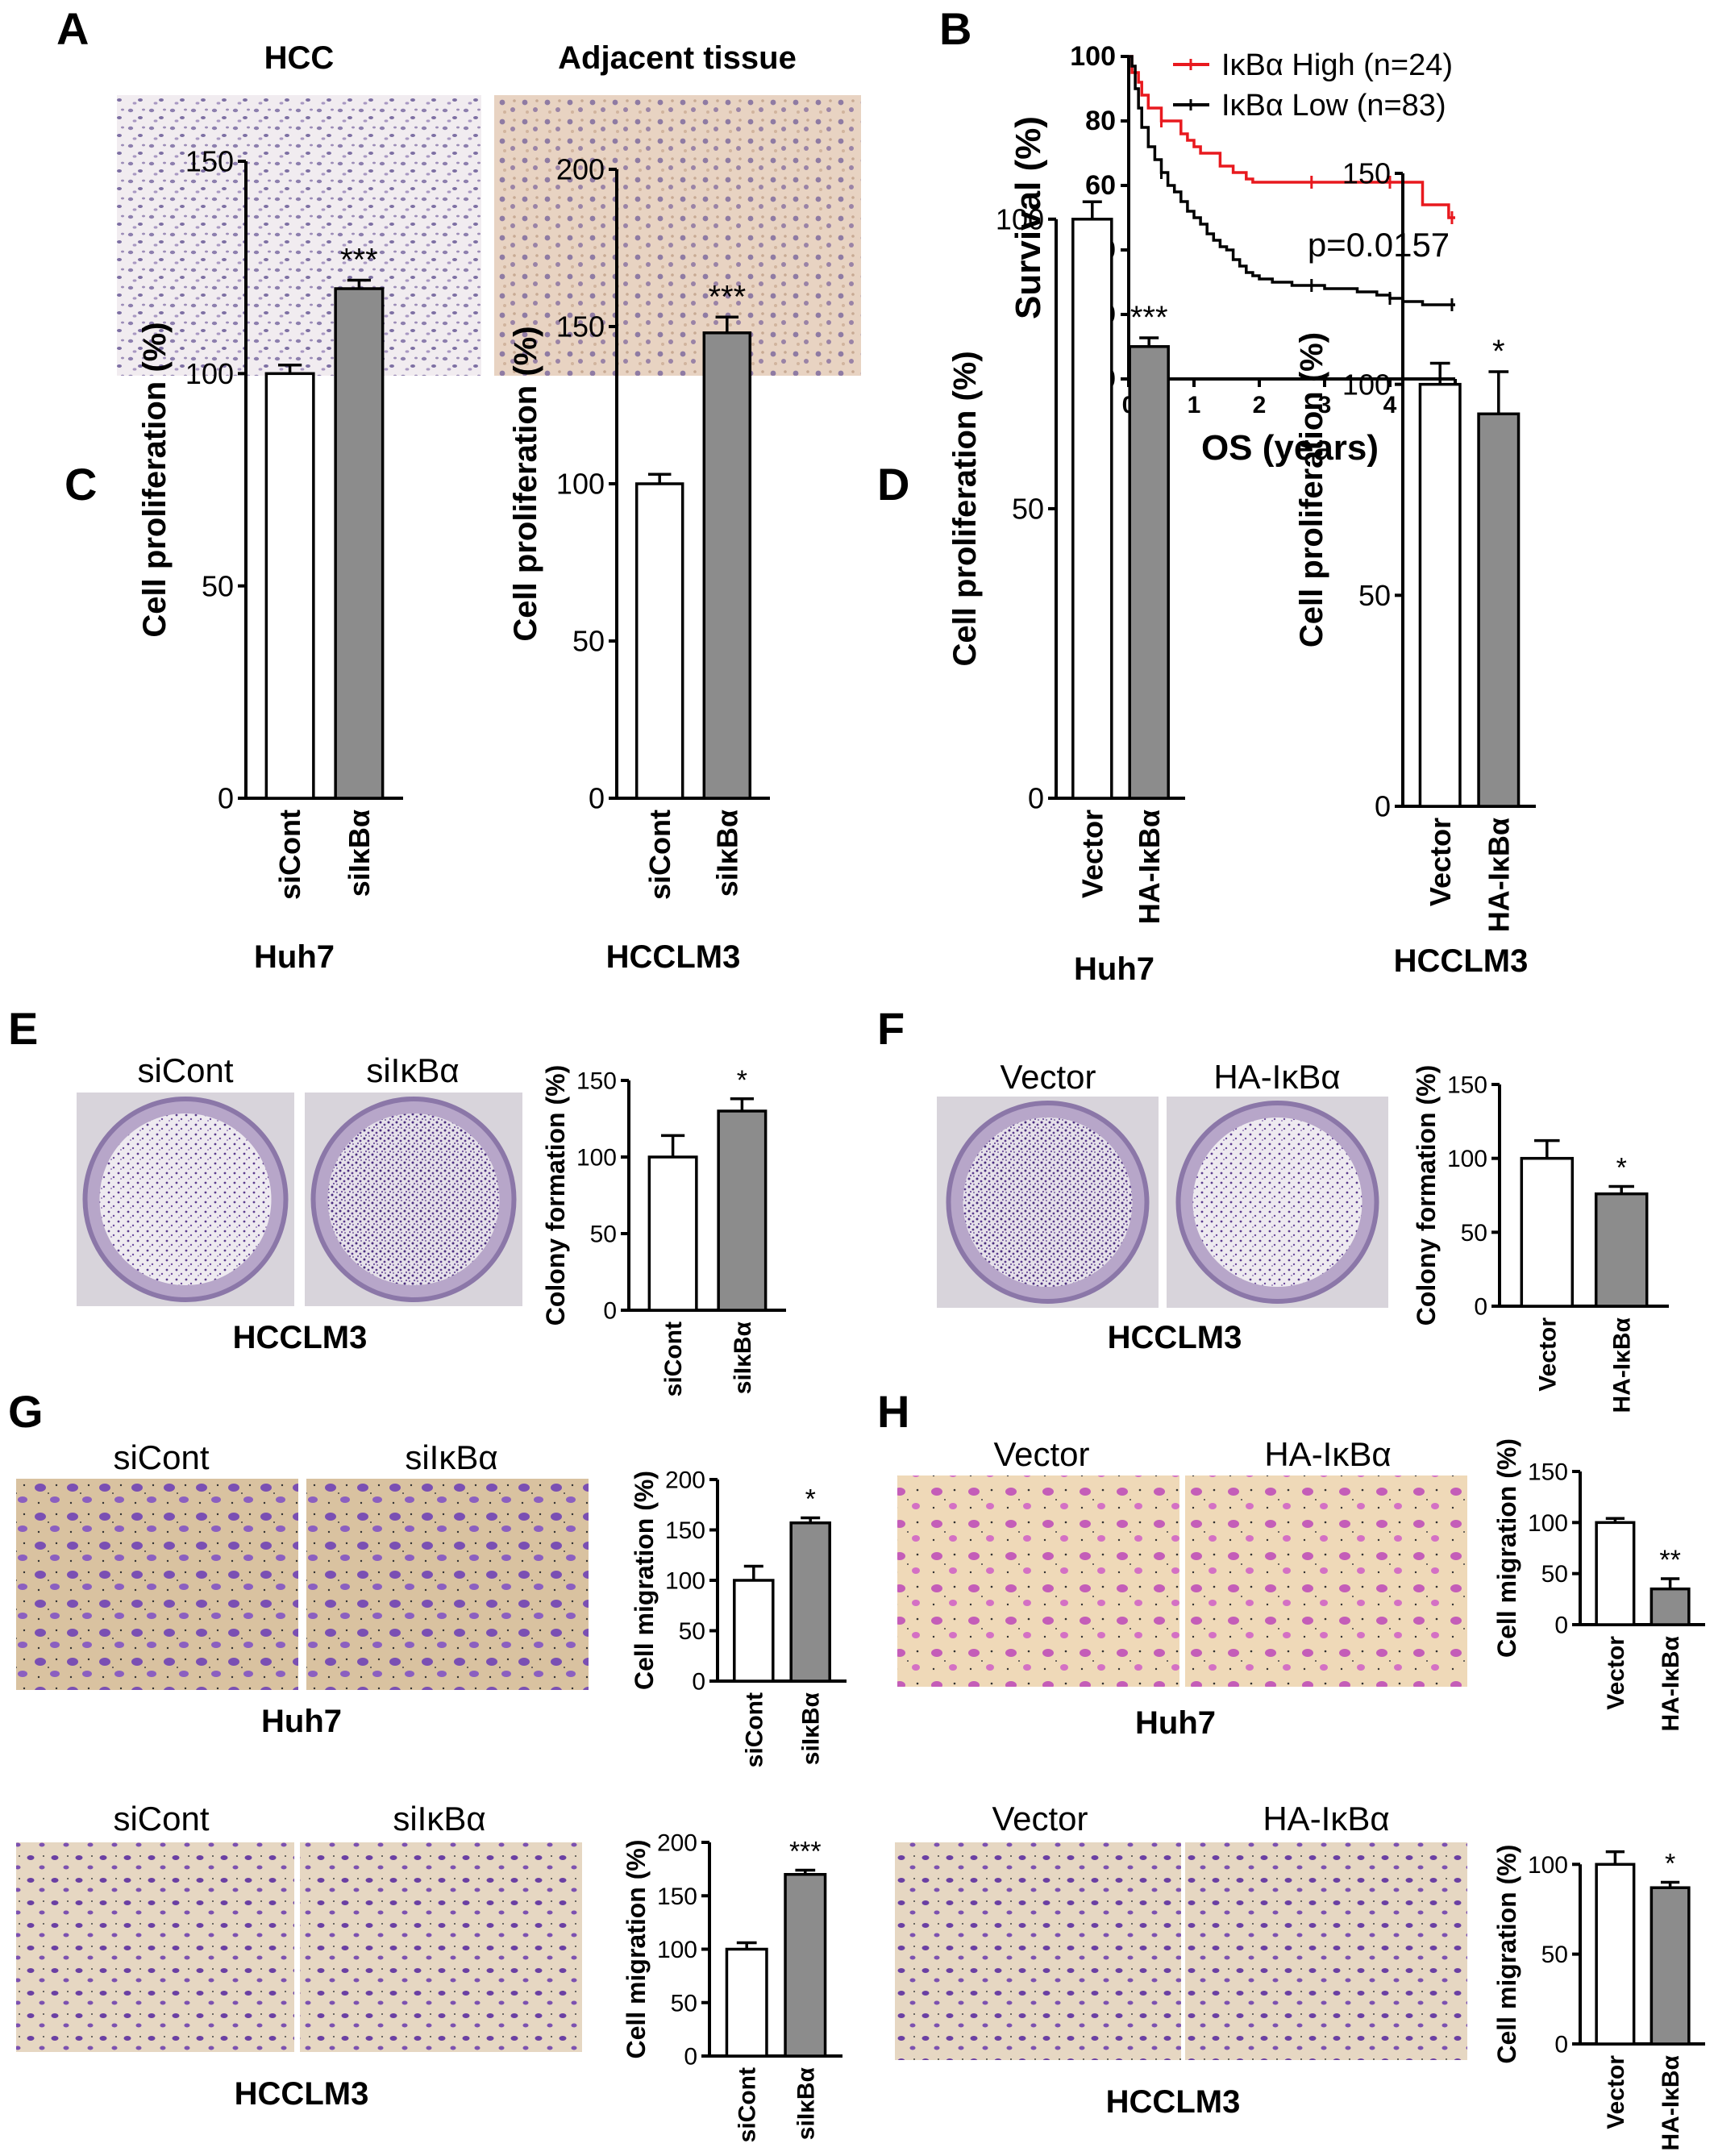 The height and width of the screenshot is (2156, 1714). I want to click on migration-g1-sicont-label: siCont, so click(161, 1457).